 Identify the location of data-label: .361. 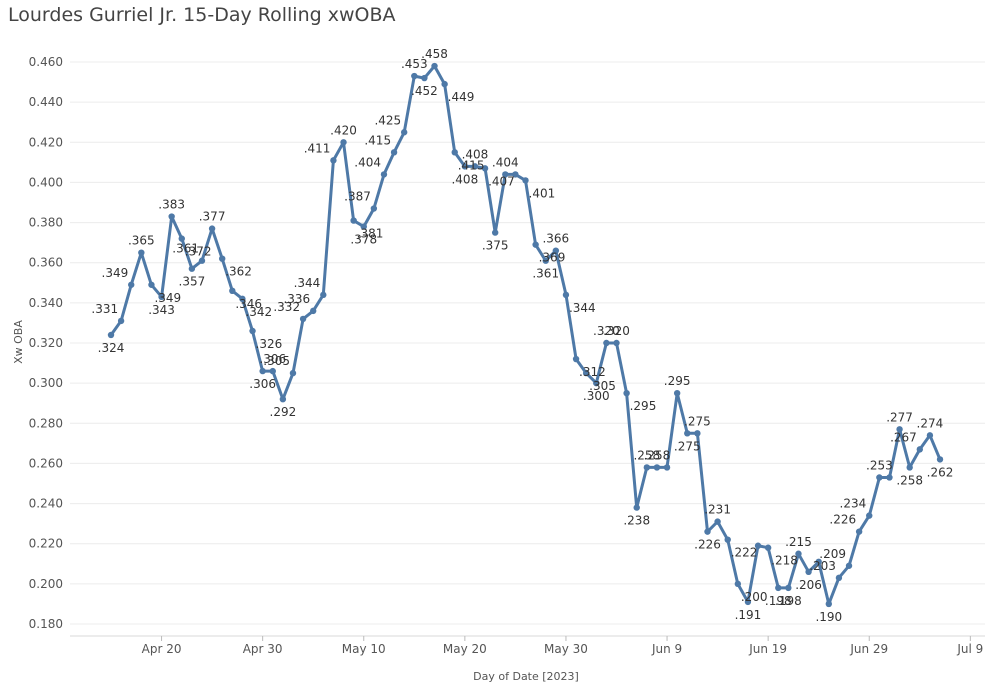
(545, 274).